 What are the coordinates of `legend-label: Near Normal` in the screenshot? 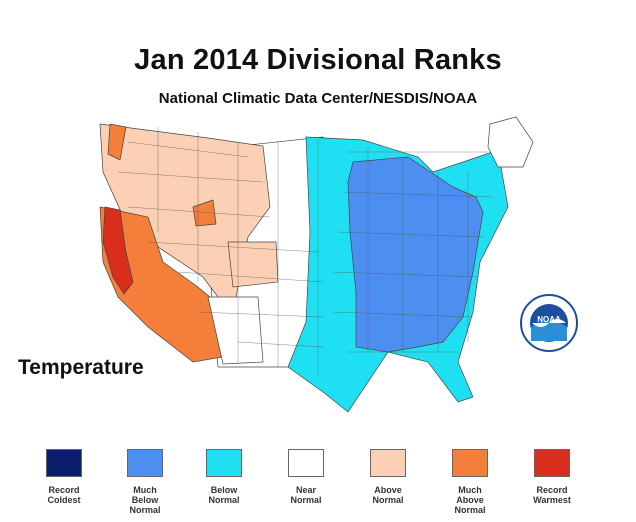 It's located at (306, 495).